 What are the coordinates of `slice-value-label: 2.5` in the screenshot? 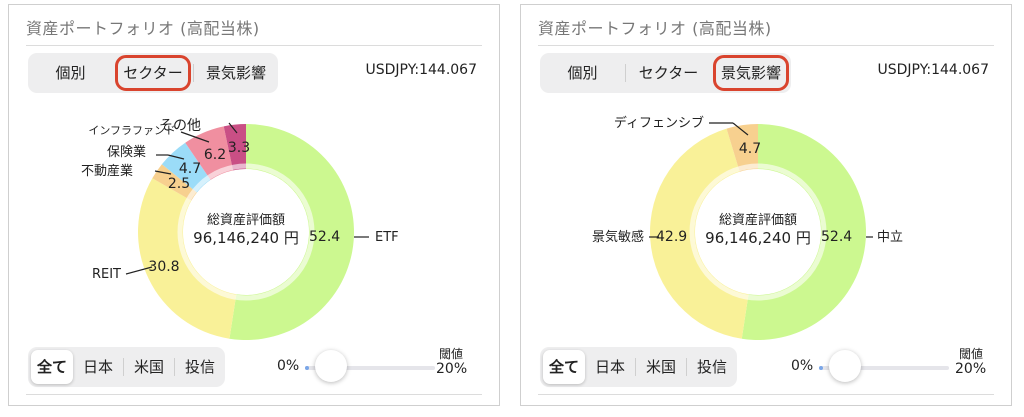 It's located at (179, 184).